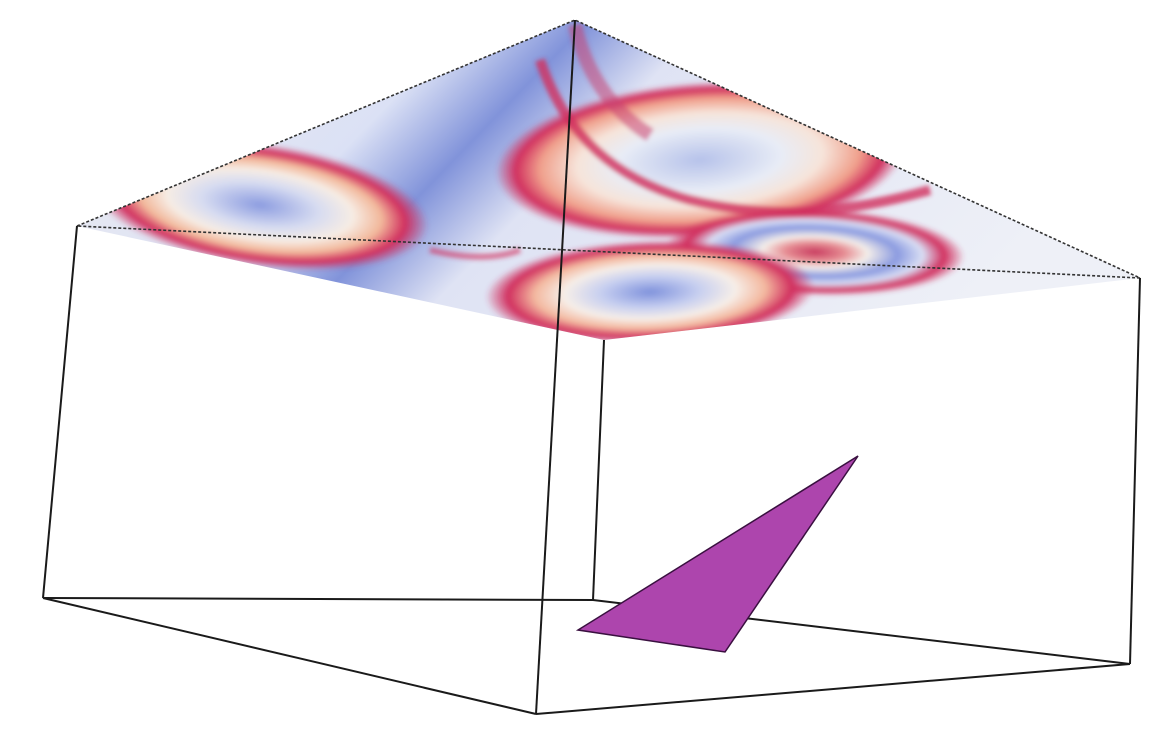  I want to click on density-lobe, so click(650, 289).